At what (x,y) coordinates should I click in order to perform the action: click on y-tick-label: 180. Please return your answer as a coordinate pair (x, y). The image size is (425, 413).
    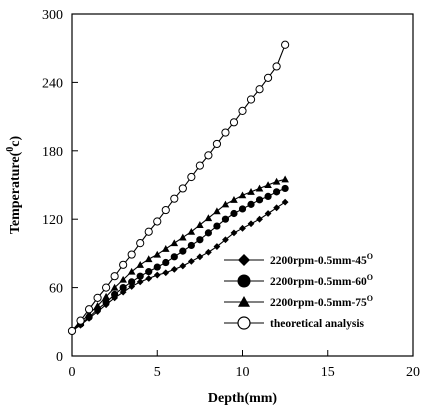
    Looking at the image, I should click on (52, 152).